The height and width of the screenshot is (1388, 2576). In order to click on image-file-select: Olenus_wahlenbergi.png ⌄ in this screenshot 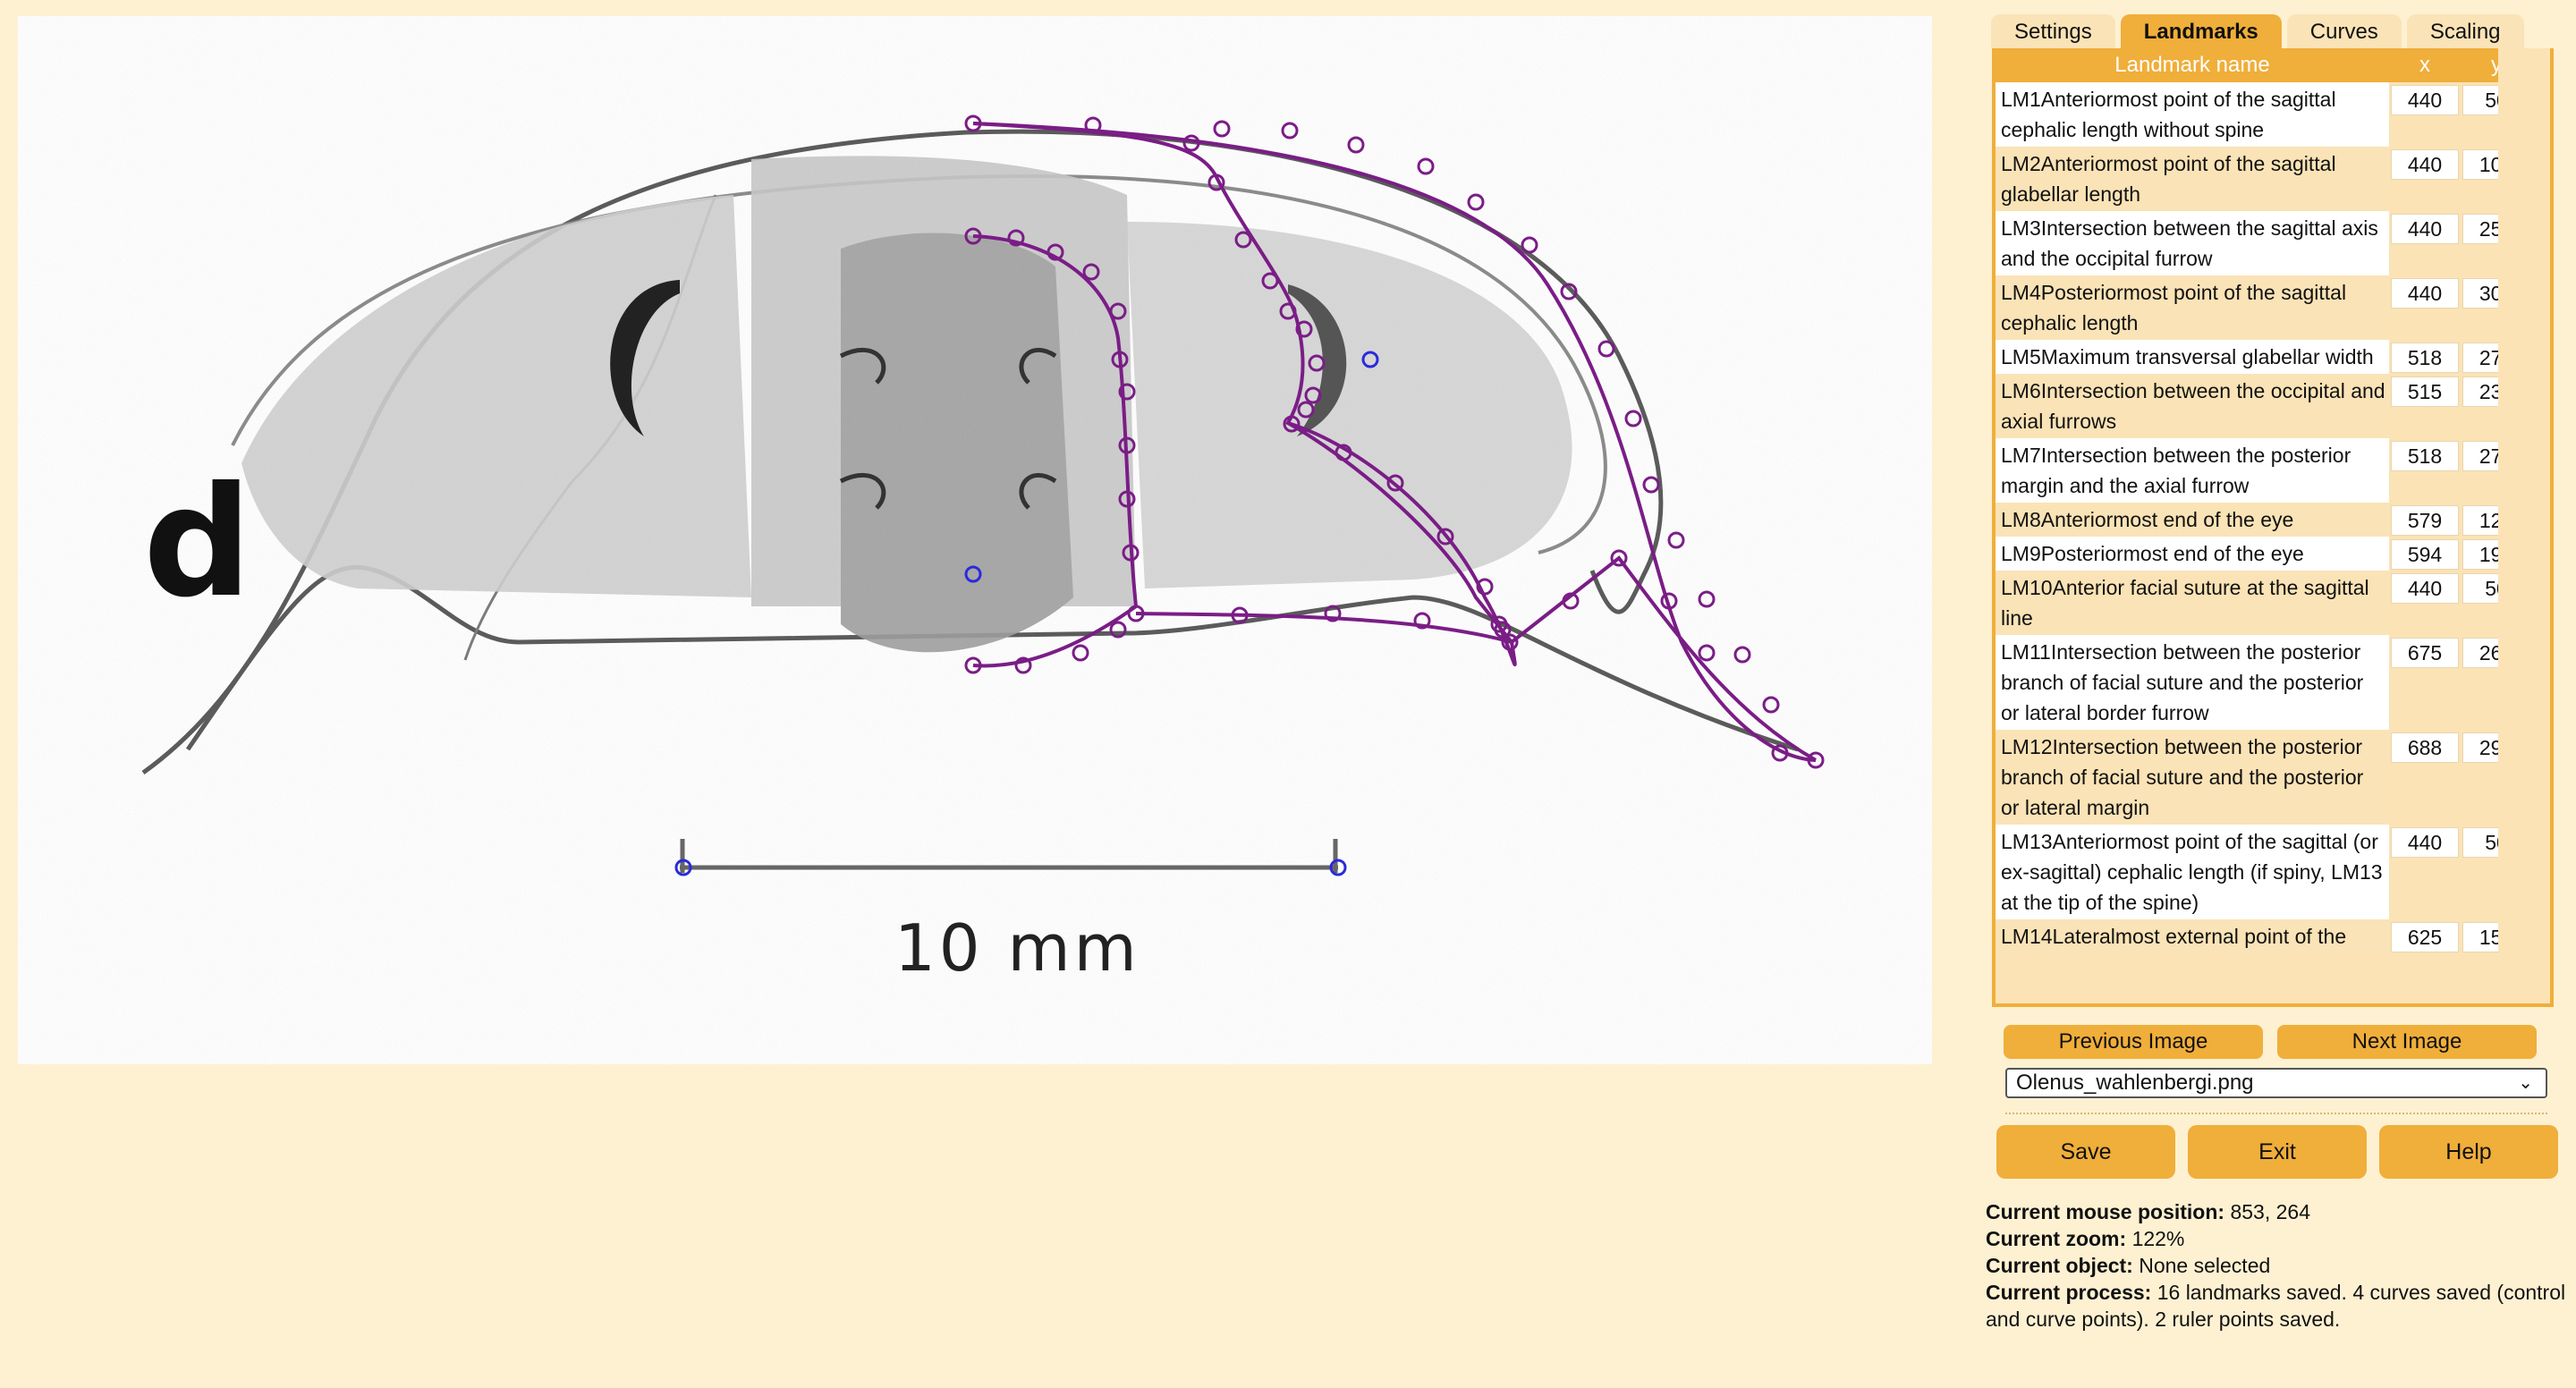, I will do `click(2276, 1083)`.